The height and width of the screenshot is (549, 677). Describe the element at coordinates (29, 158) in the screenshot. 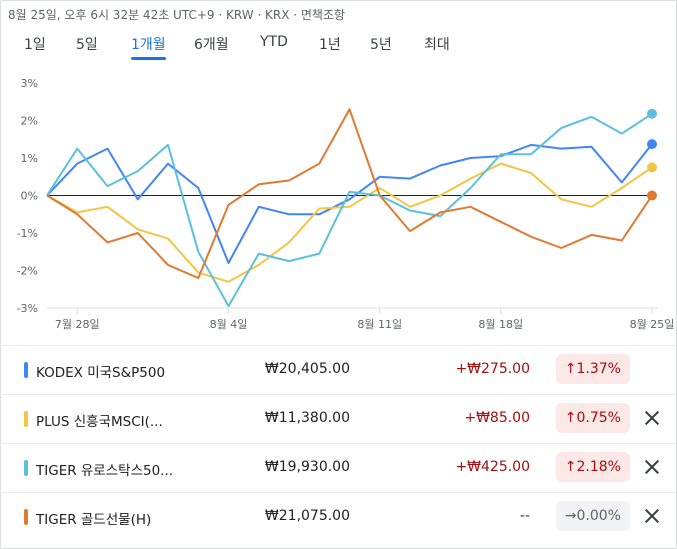

I see `y-tick-label: 1%` at that location.